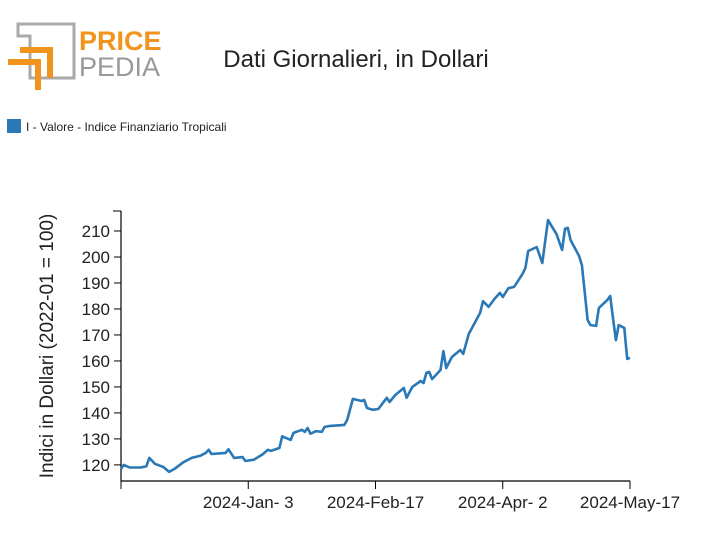 The height and width of the screenshot is (560, 712). Describe the element at coordinates (119, 67) in the screenshot. I see `logo-bottom: PEDIA` at that location.